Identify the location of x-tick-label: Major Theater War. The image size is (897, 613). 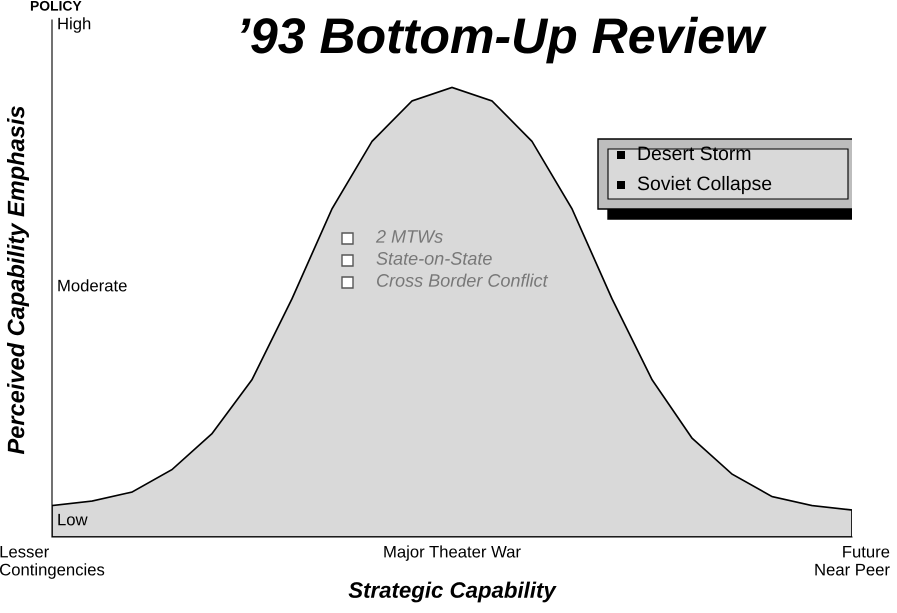
(452, 553).